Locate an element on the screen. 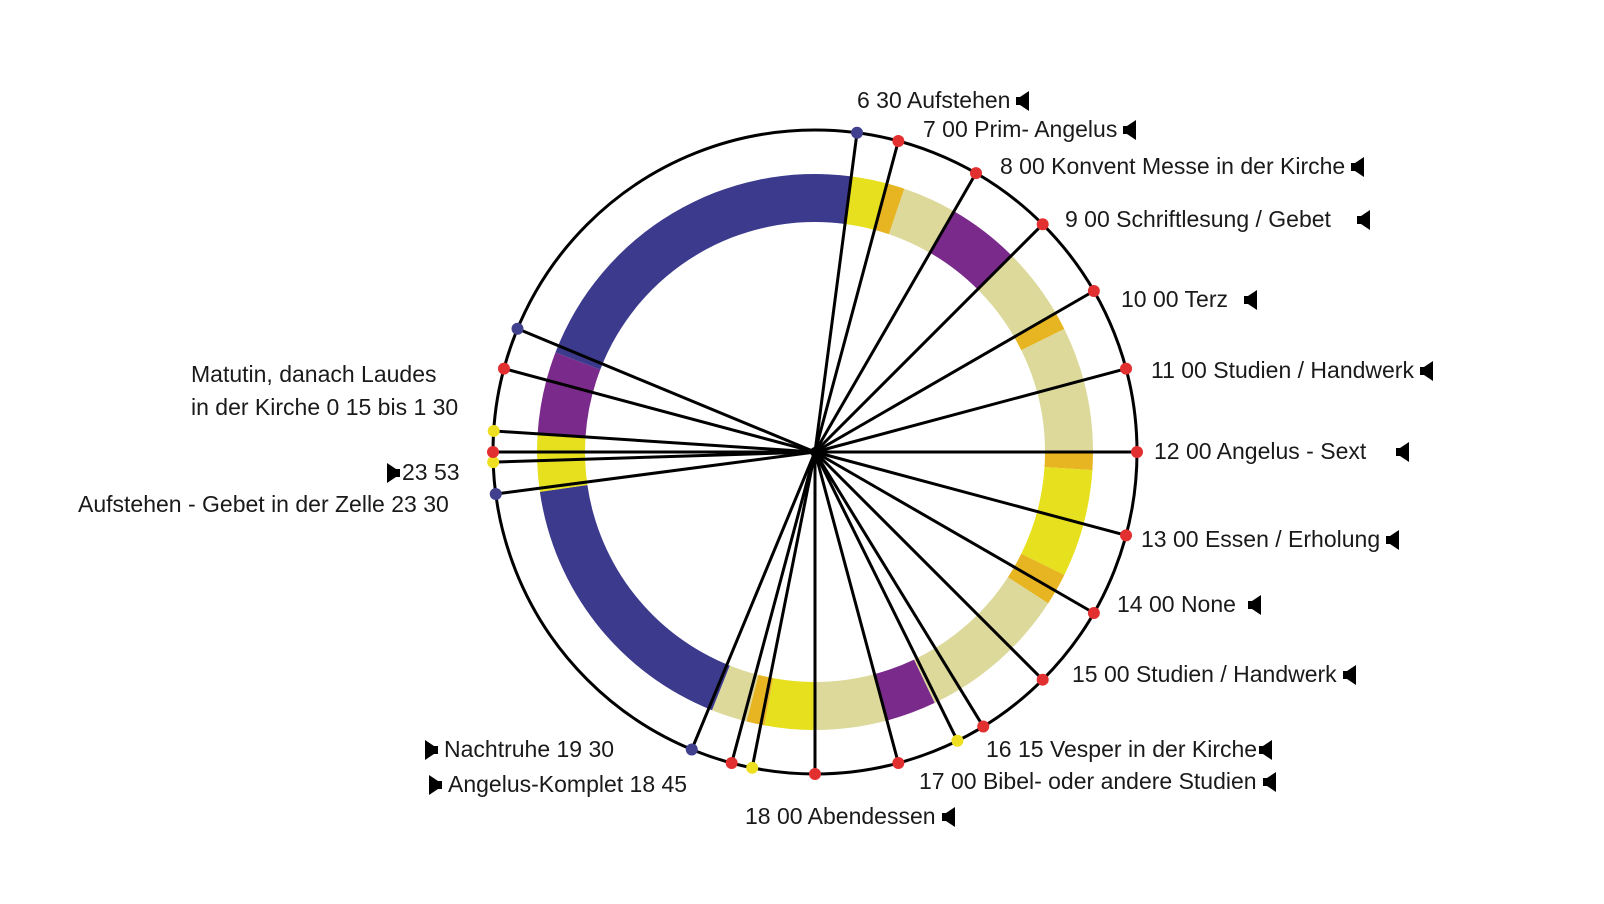 This screenshot has height=904, width=1604. label-text: 11 00 Studien / Handwerk is located at coordinates (1282, 370).